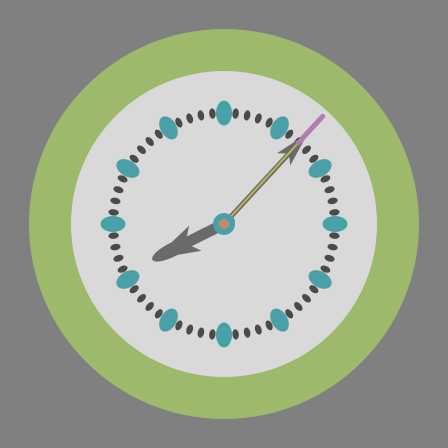  I want to click on second-hand, so click(274, 169).